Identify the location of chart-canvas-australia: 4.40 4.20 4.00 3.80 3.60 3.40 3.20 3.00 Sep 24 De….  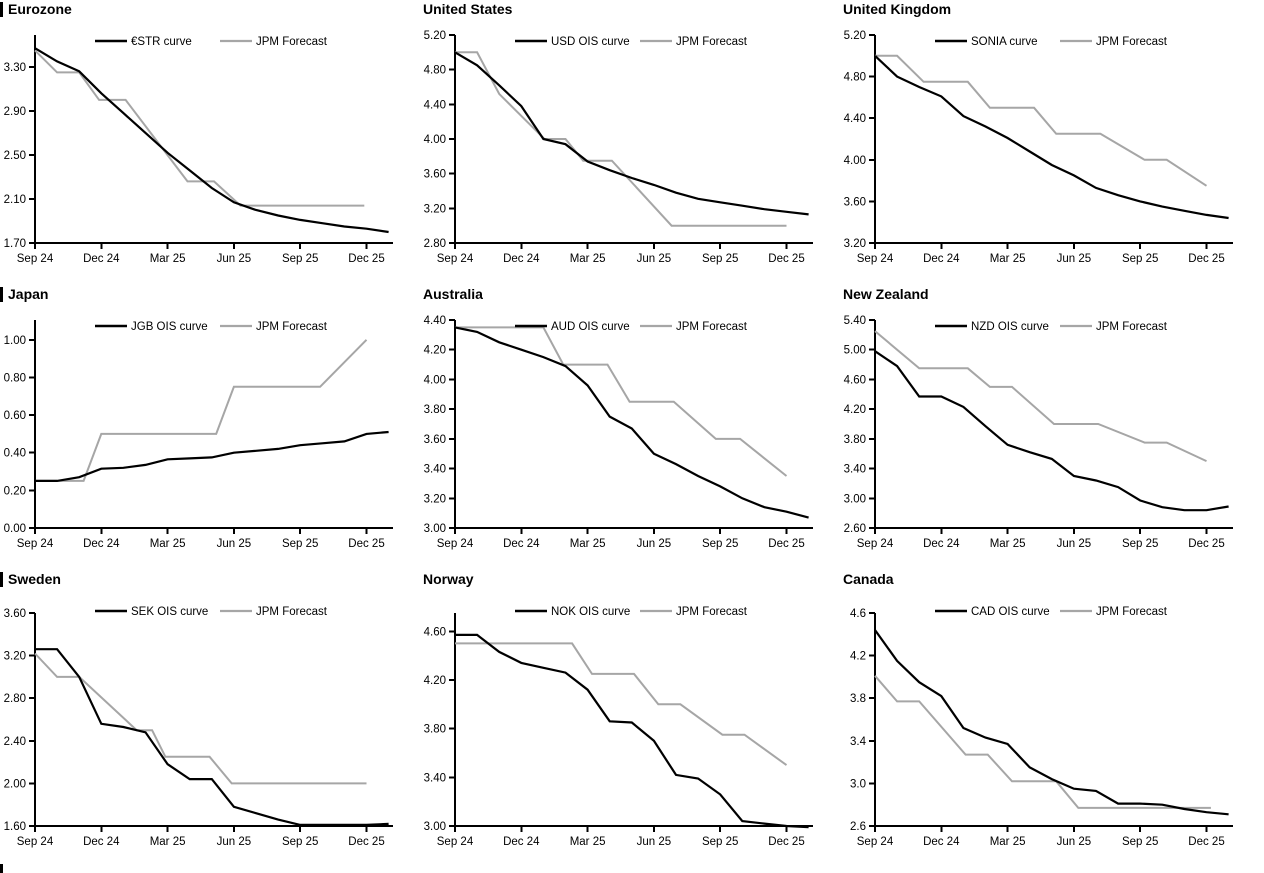
(618, 432).